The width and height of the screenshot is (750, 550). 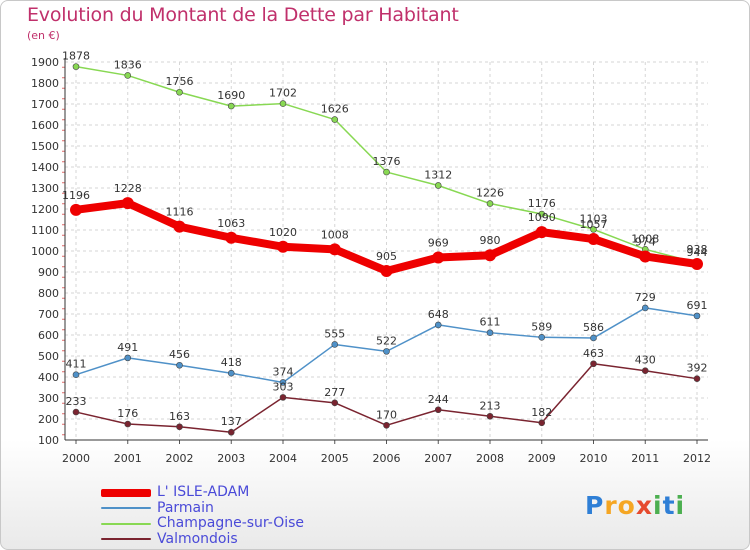 What do you see at coordinates (48, 419) in the screenshot?
I see `y-tick-label: 200` at bounding box center [48, 419].